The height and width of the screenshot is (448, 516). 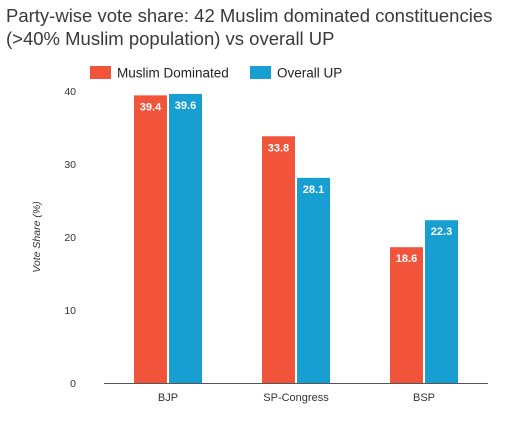 What do you see at coordinates (173, 73) in the screenshot?
I see `legend-label-1: Muslim Dominated` at bounding box center [173, 73].